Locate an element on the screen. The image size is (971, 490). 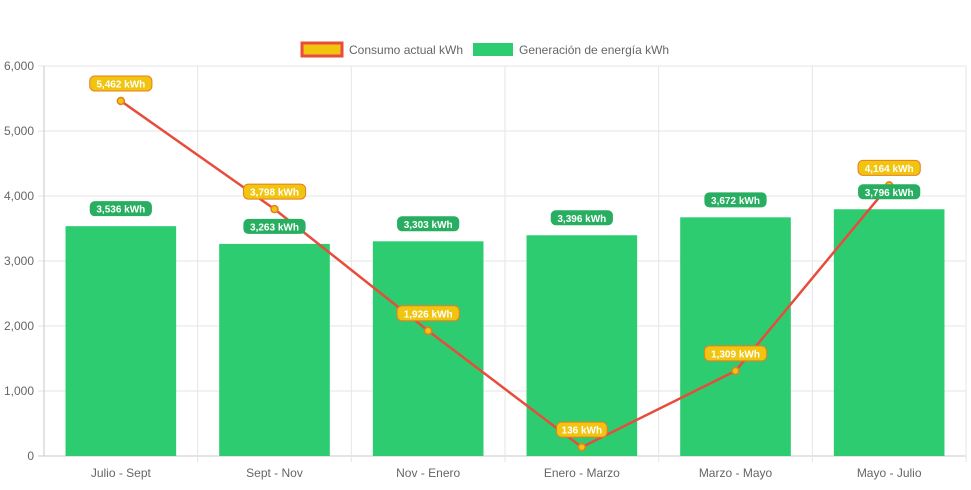
line-data-label-text: 4,164 kWh is located at coordinates (889, 169).